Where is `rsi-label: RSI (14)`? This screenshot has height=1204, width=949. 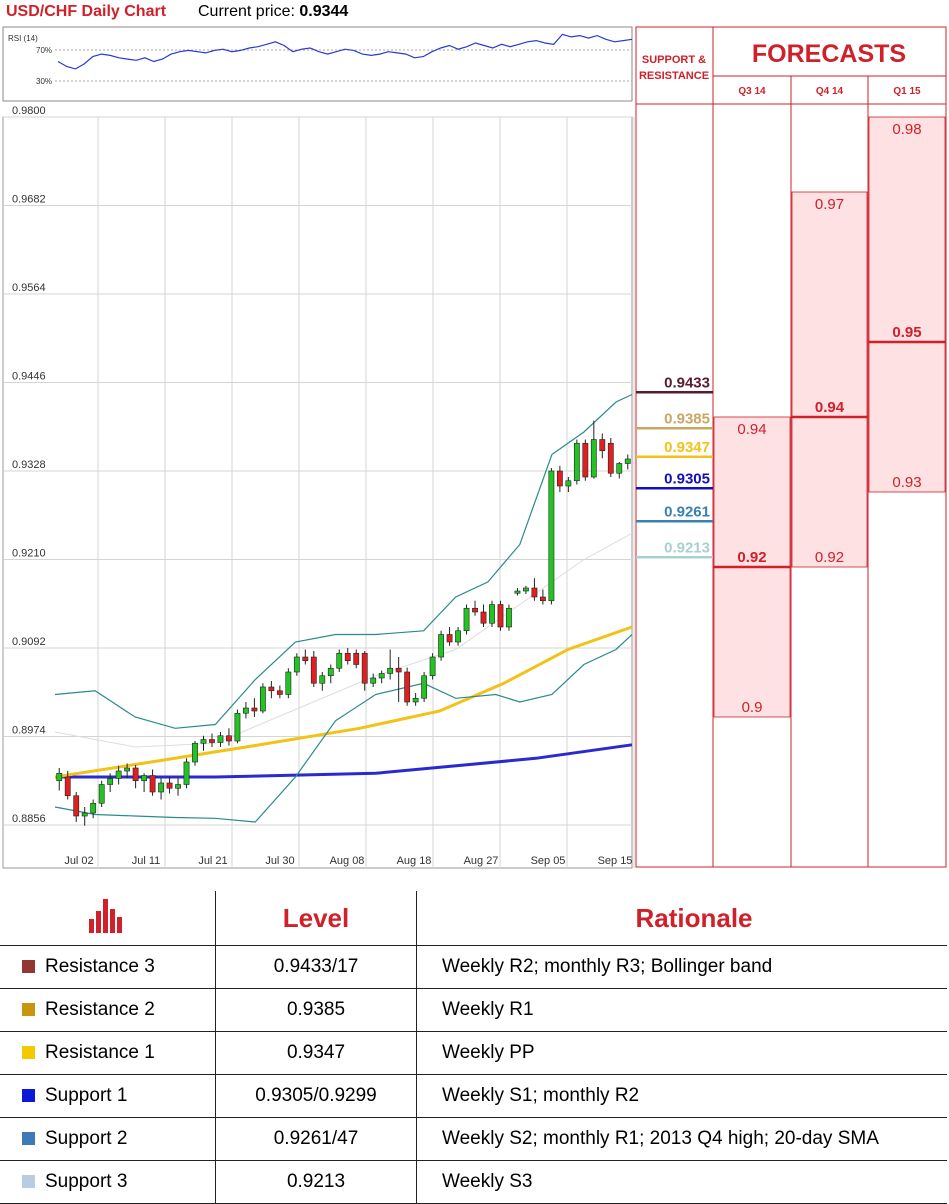 rsi-label: RSI (14) is located at coordinates (23, 38).